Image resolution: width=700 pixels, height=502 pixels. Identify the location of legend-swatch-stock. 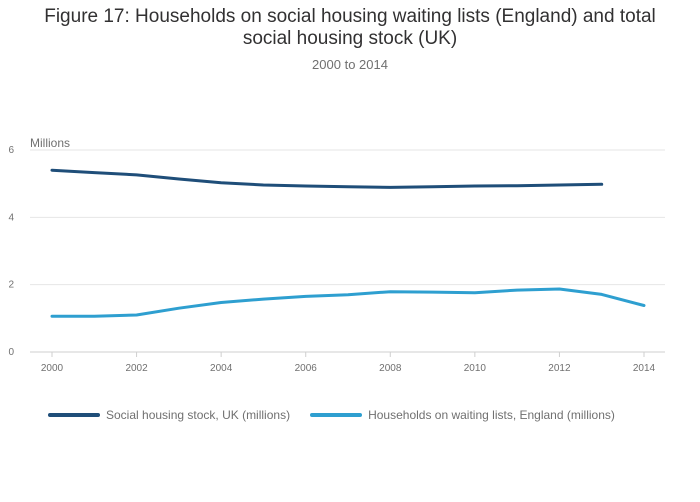
(74, 415).